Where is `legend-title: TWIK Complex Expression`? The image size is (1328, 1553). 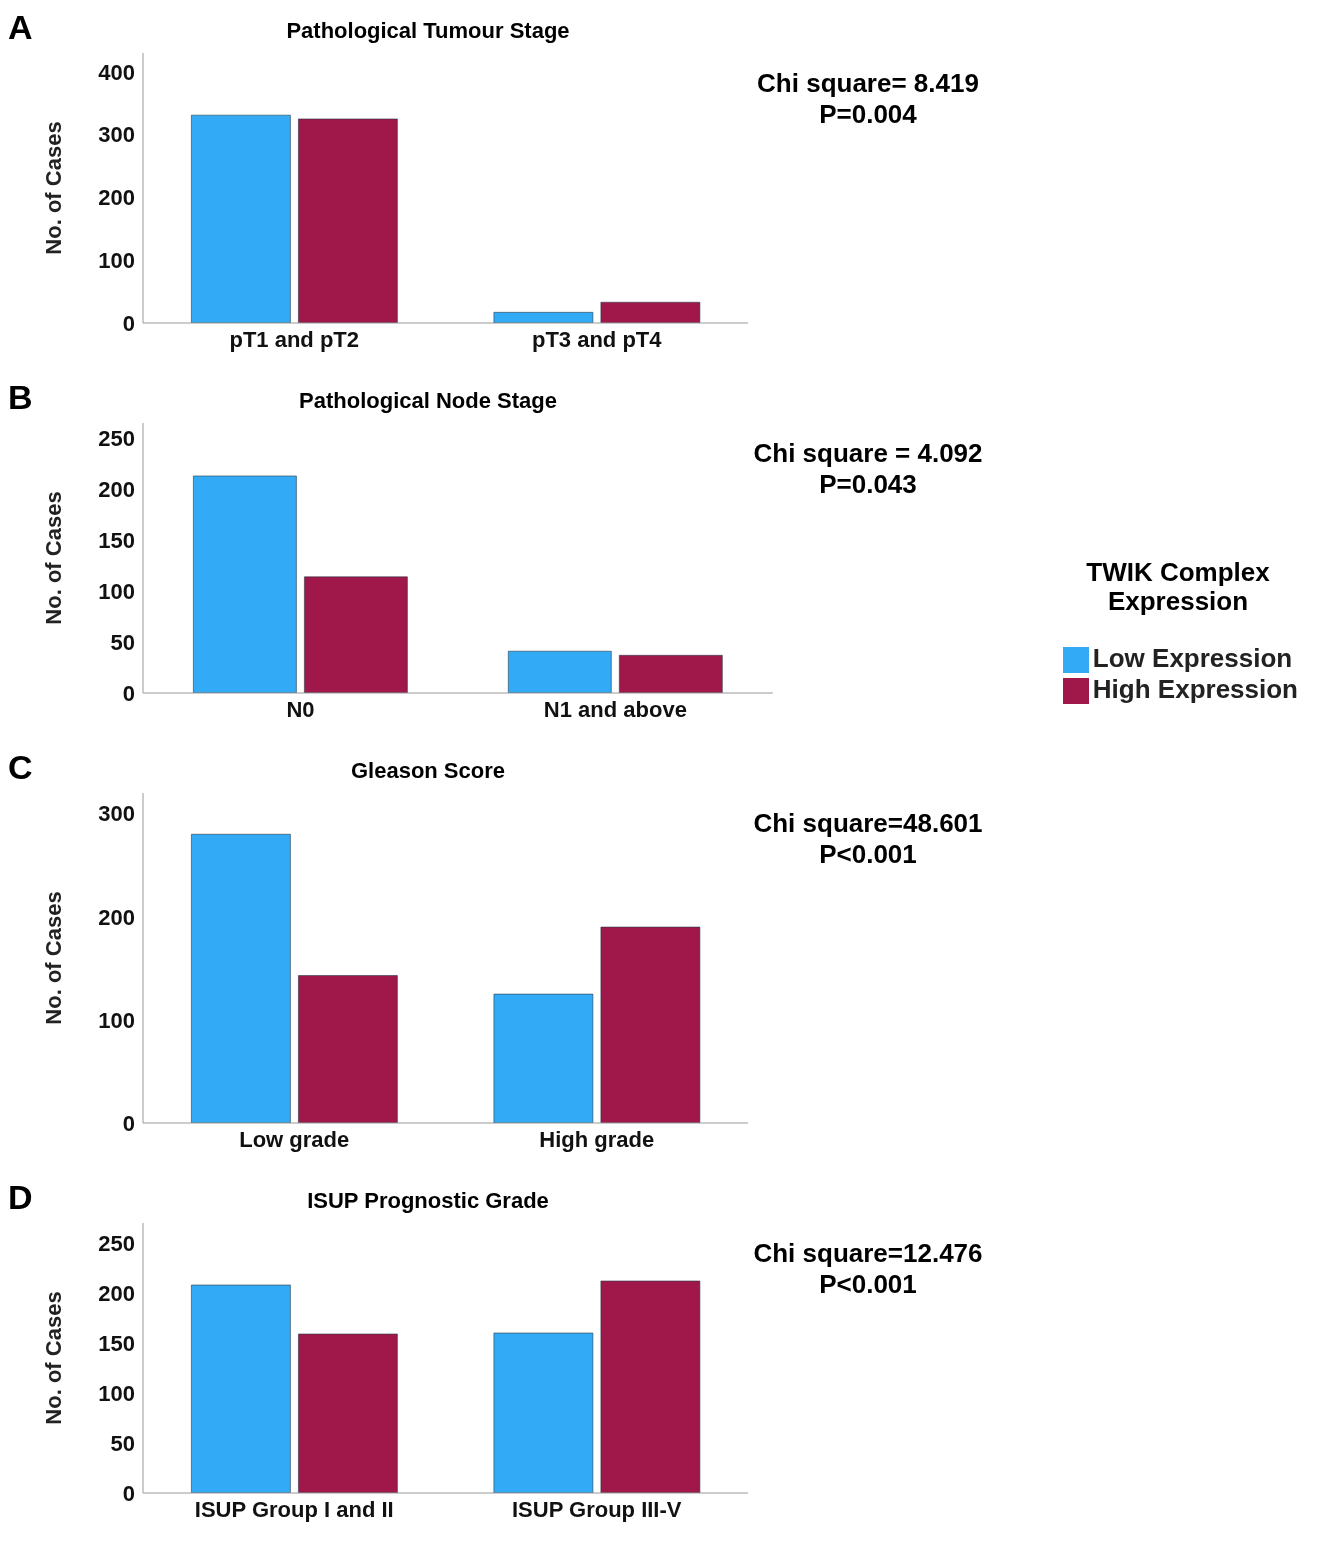 legend-title: TWIK Complex Expression is located at coordinates (1178, 586).